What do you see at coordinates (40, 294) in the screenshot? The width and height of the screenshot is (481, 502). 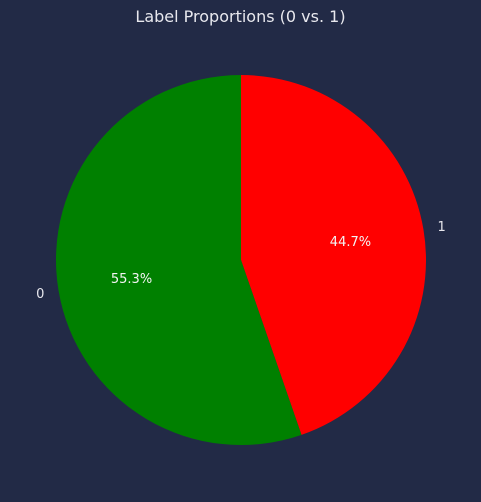 I see `category-label-0: 0` at bounding box center [40, 294].